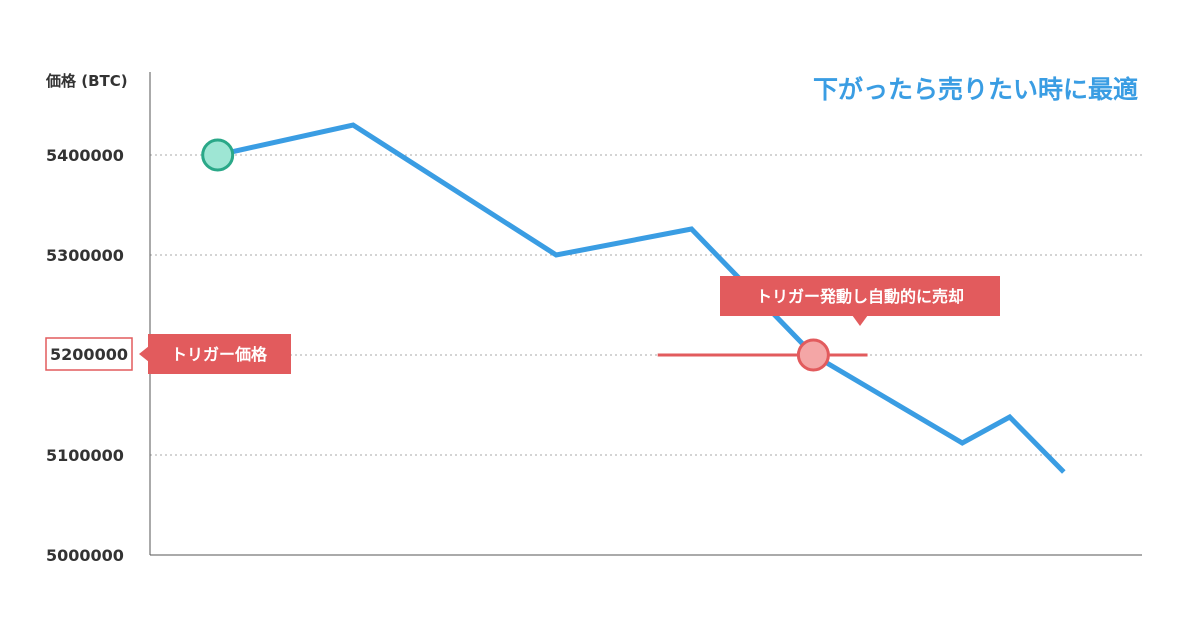 The image size is (1200, 630). What do you see at coordinates (975, 89) in the screenshot?
I see `chart-headline: 下がったら売りたい時に最適` at bounding box center [975, 89].